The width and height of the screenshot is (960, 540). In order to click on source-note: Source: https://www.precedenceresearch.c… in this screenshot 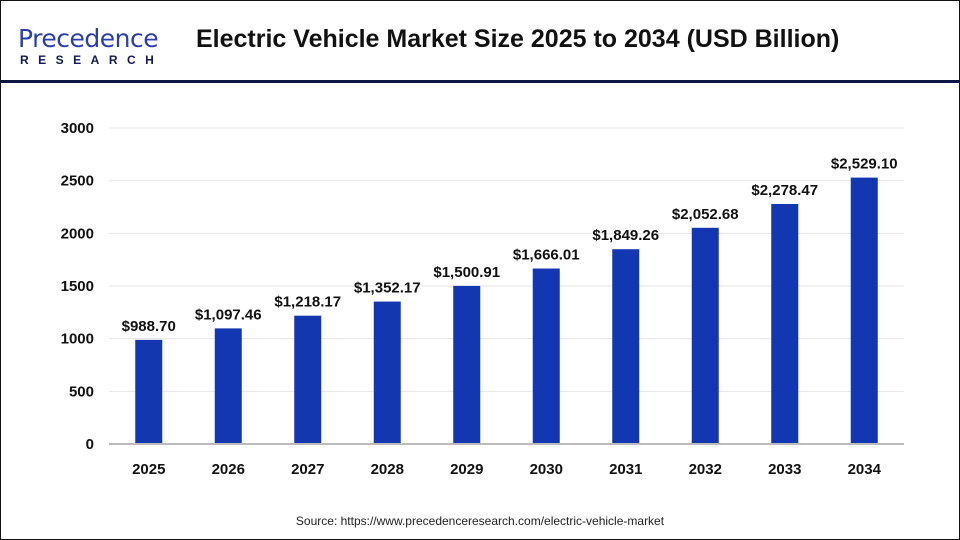, I will do `click(480, 521)`.